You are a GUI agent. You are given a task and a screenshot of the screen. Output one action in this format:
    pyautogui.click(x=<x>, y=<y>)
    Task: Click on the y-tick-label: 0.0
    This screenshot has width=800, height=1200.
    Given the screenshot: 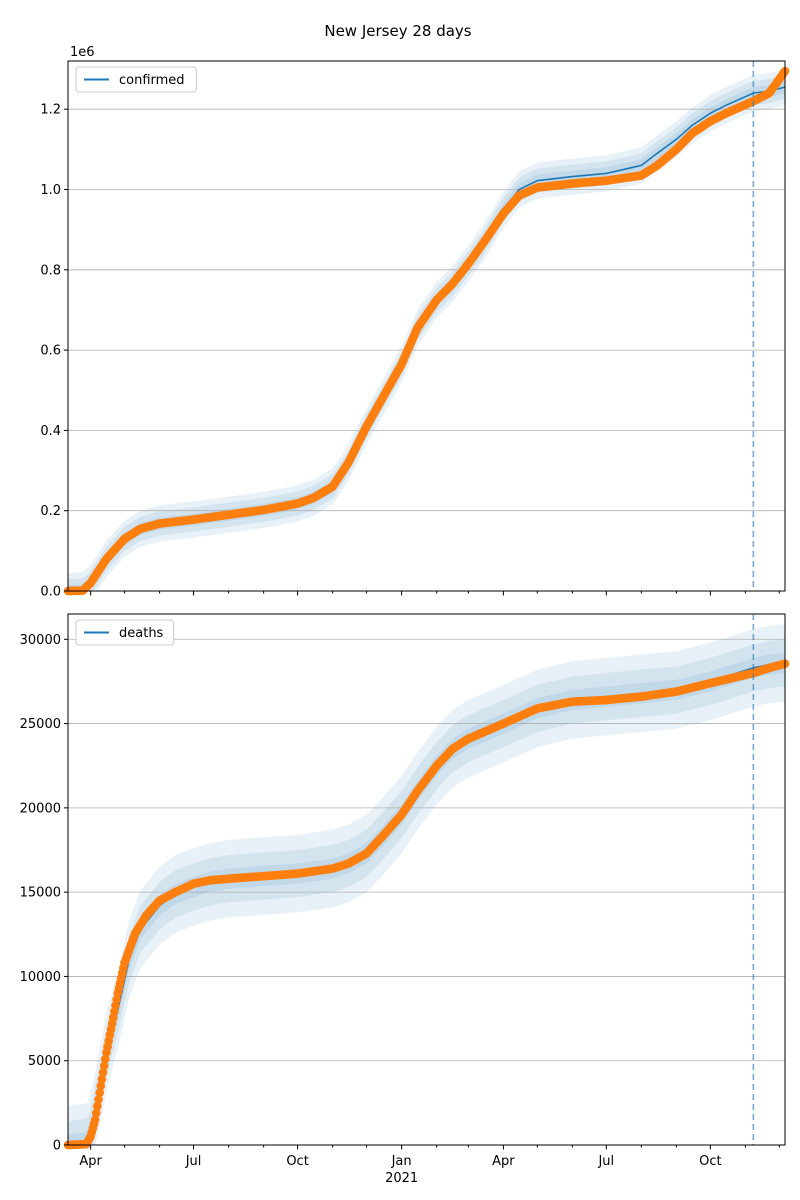 What is the action you would take?
    pyautogui.click(x=50, y=592)
    